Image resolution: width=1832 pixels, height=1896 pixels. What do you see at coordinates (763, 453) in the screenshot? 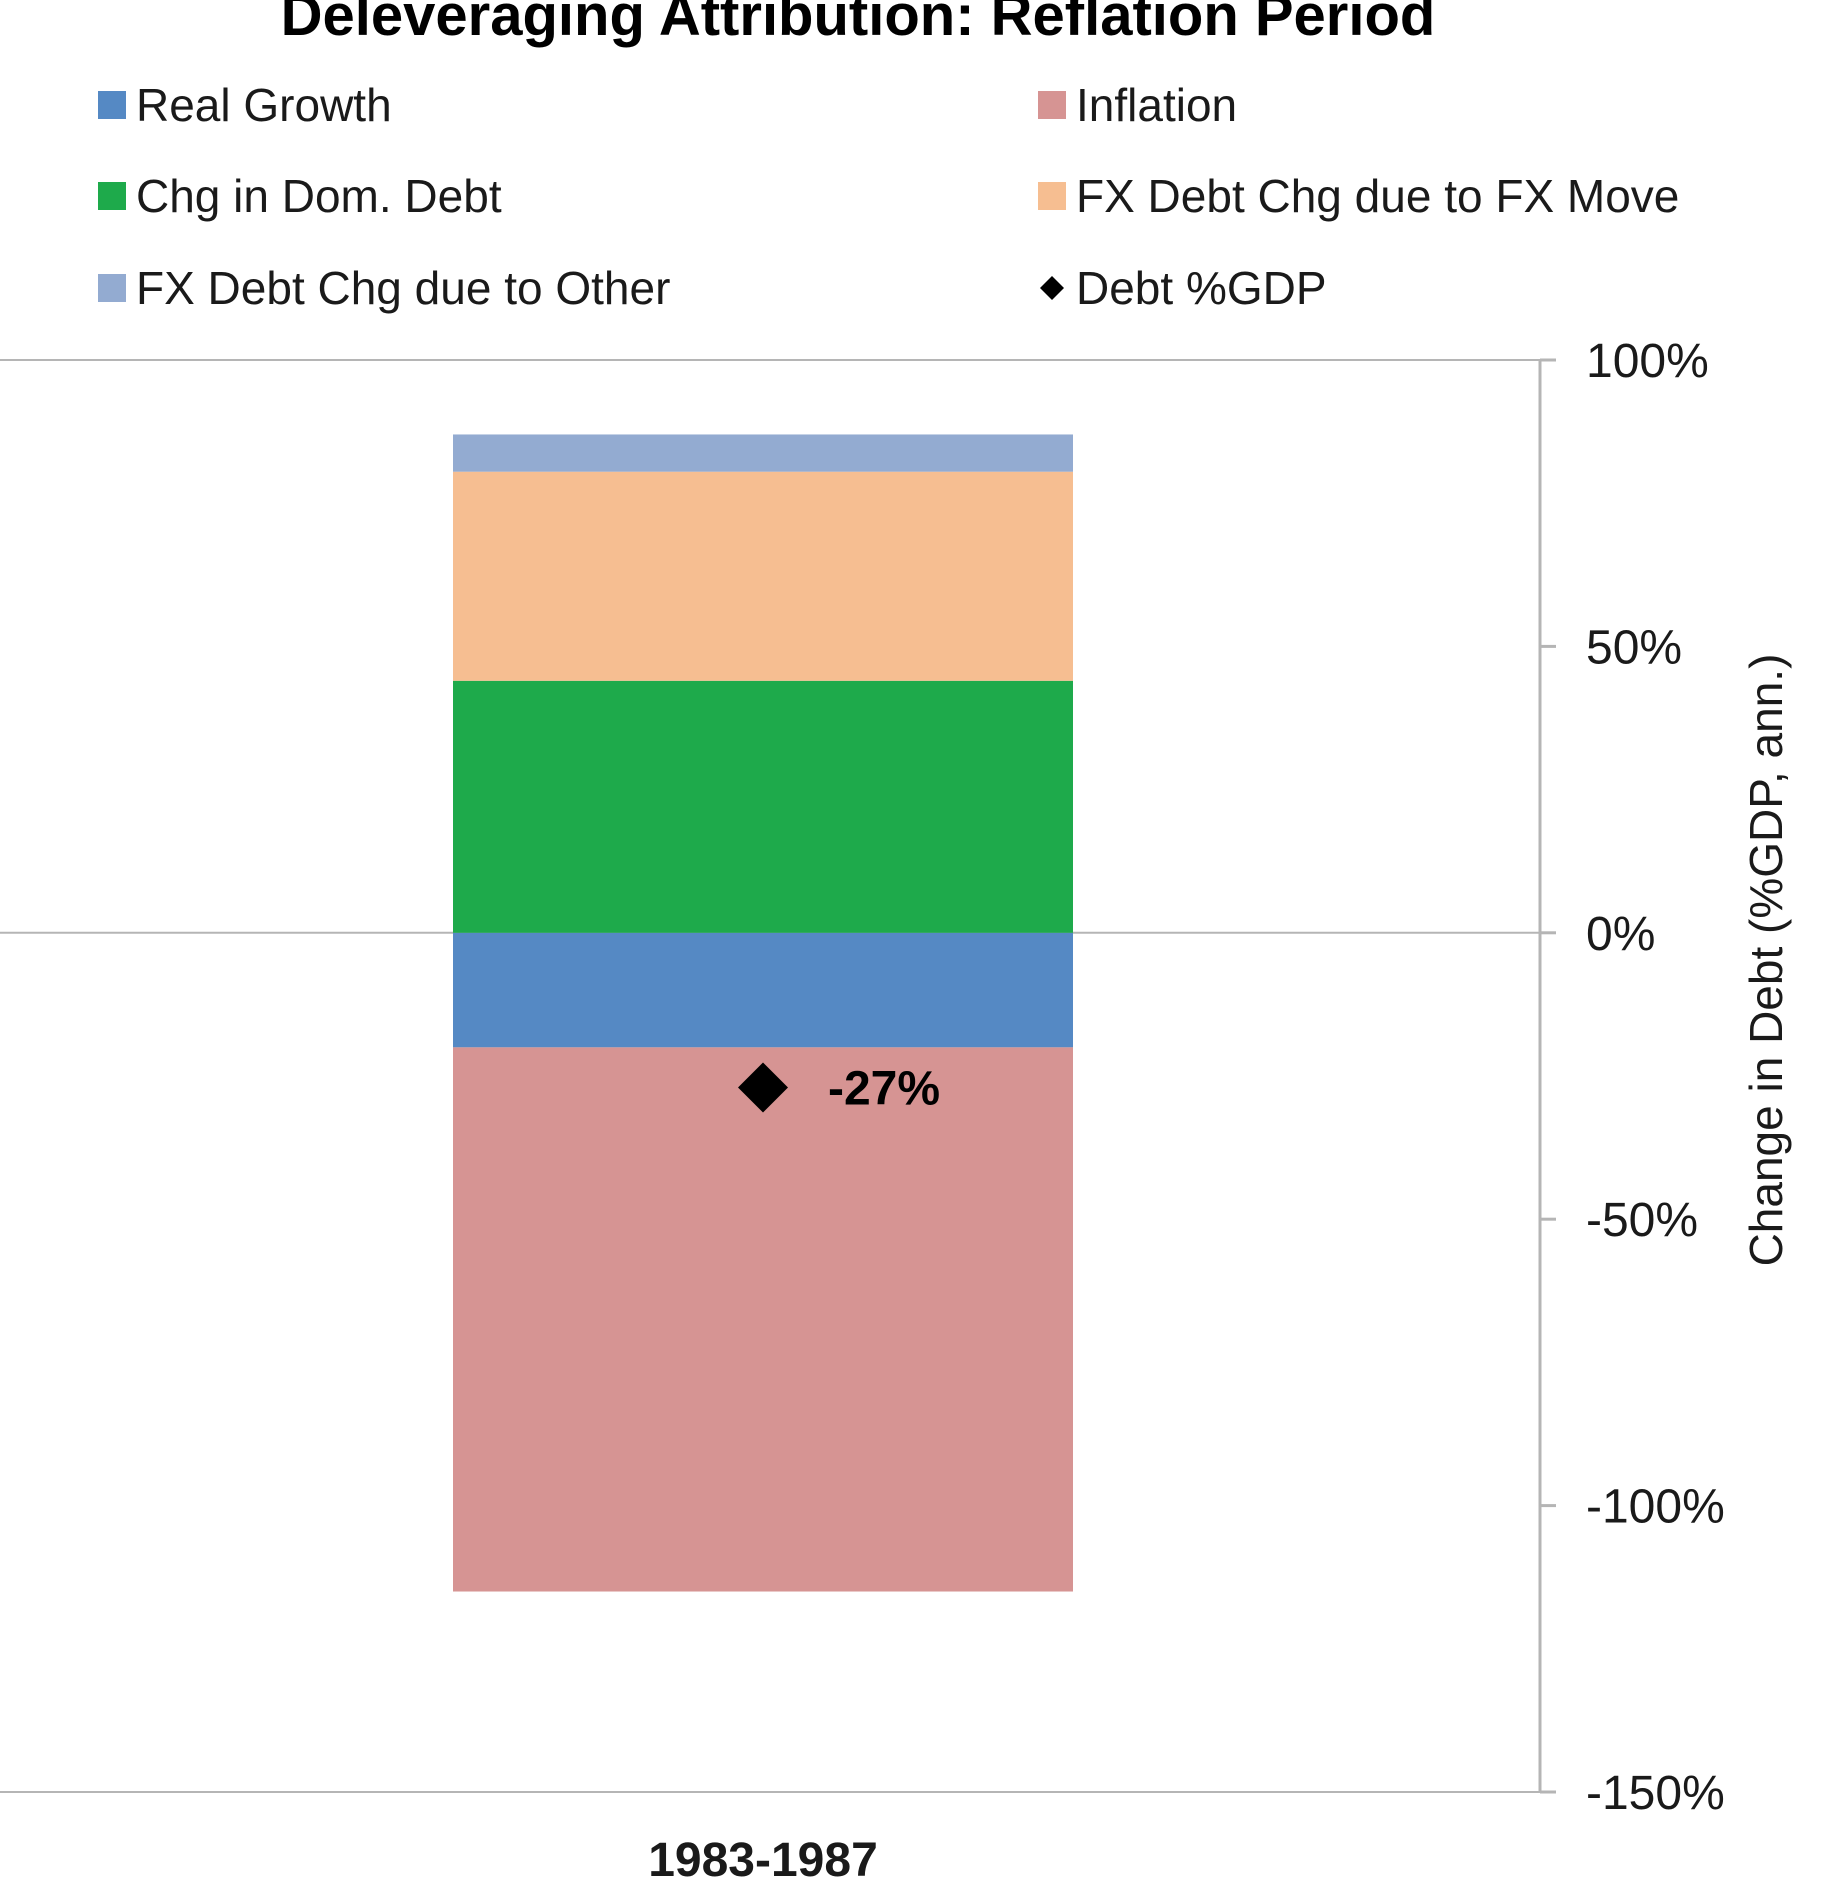
I see `bar-segment-fx-debt-chg-due-to-other` at bounding box center [763, 453].